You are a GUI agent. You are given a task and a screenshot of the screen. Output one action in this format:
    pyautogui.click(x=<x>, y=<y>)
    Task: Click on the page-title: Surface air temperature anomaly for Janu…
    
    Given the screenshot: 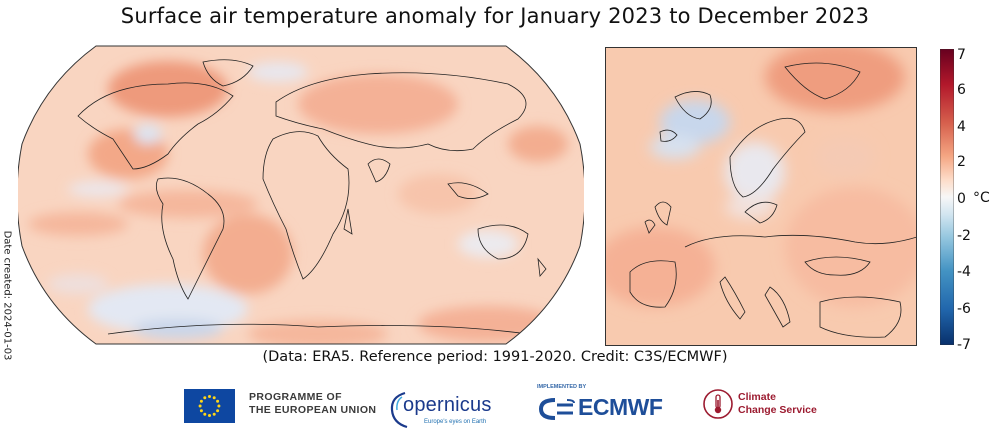 What is the action you would take?
    pyautogui.click(x=495, y=16)
    